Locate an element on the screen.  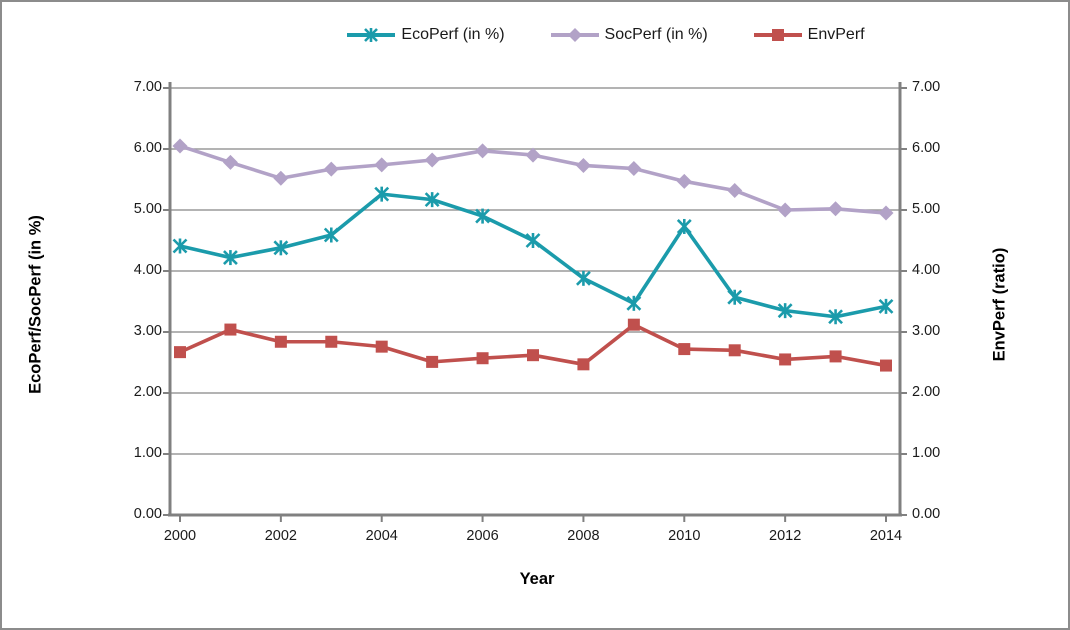
legend-item-envperf: EnvPerf is located at coordinates (808, 35).